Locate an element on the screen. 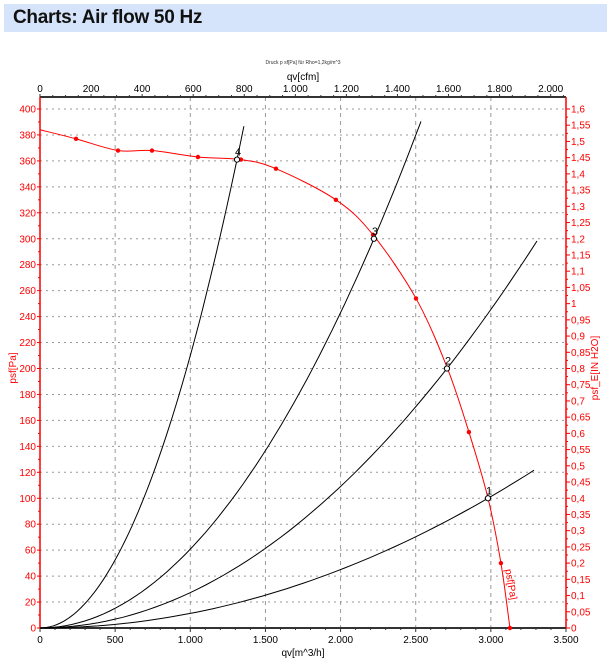 The height and width of the screenshot is (661, 607). y-tick-label: 200 is located at coordinates (27, 369).